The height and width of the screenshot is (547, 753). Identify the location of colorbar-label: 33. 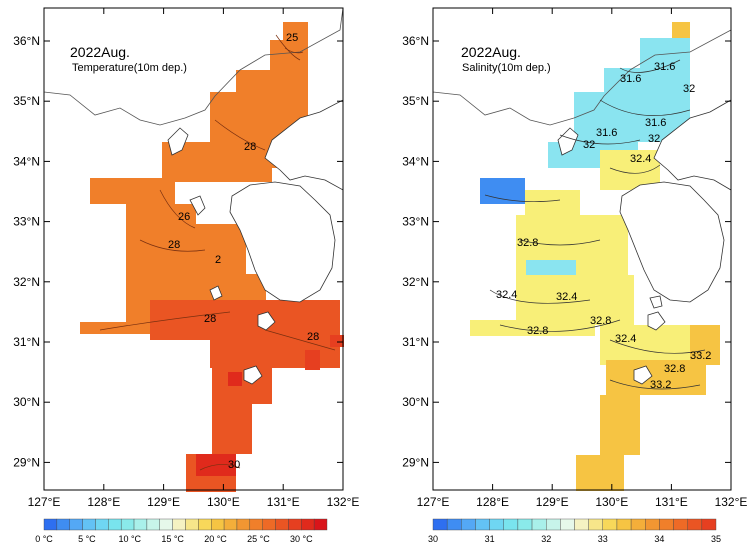
(603, 539).